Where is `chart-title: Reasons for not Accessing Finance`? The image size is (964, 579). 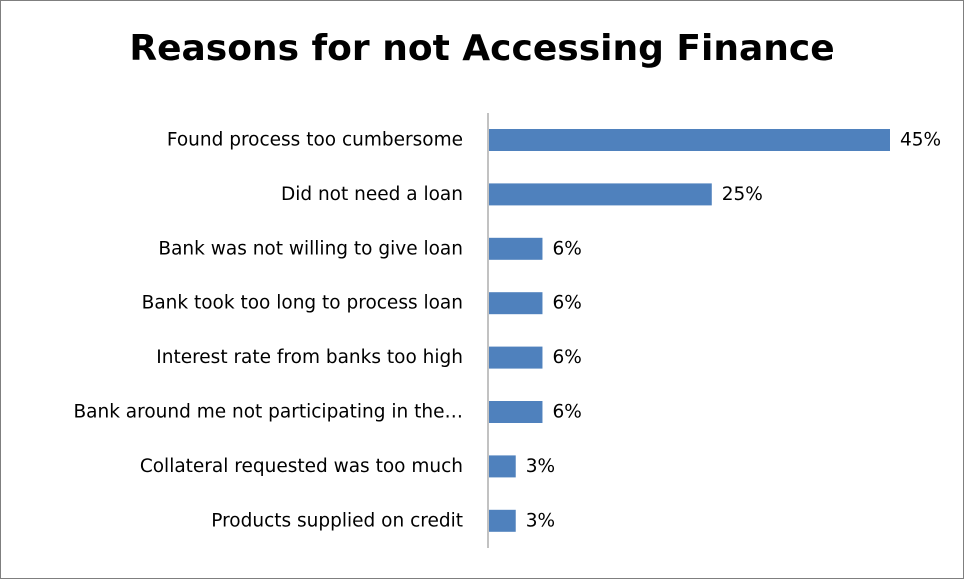
chart-title: Reasons for not Accessing Finance is located at coordinates (482, 48).